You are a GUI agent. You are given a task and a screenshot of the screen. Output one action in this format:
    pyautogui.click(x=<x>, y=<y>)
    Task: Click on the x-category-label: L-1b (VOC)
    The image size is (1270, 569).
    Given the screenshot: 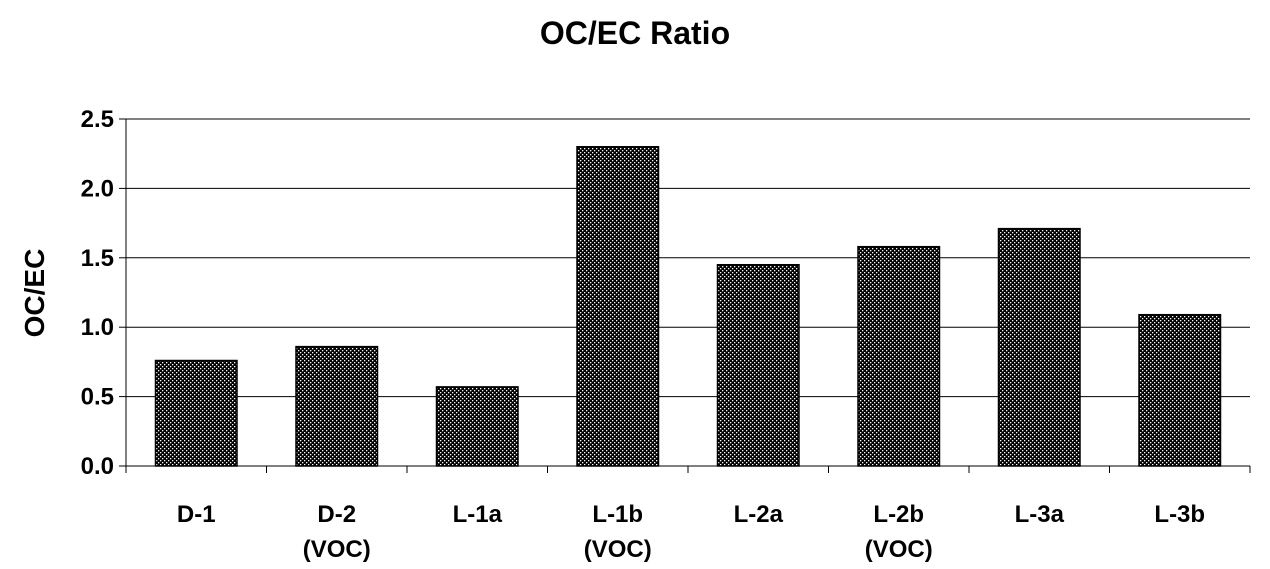 What is the action you would take?
    pyautogui.click(x=618, y=532)
    